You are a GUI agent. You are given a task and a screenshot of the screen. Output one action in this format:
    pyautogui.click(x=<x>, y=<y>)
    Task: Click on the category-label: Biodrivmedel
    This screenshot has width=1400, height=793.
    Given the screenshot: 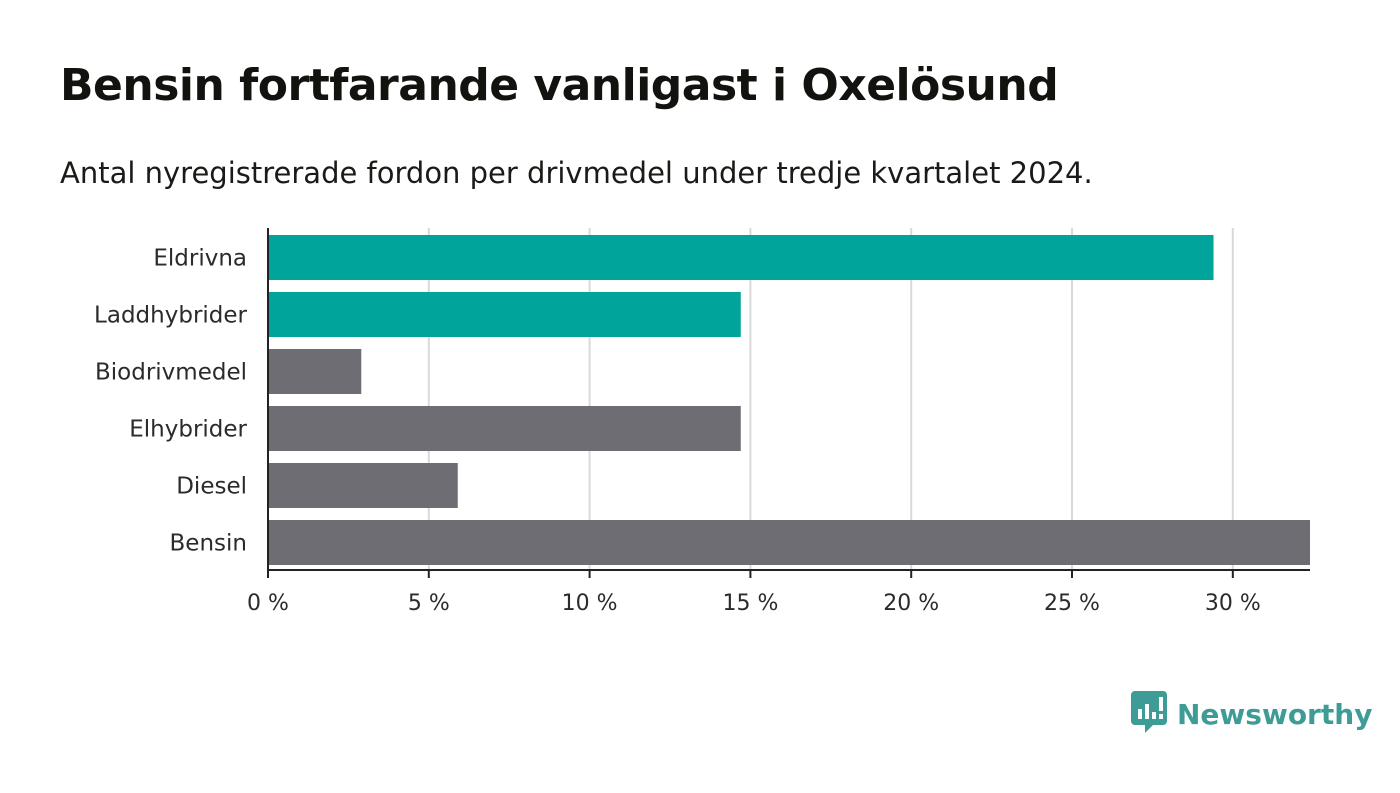 What is the action you would take?
    pyautogui.click(x=171, y=373)
    